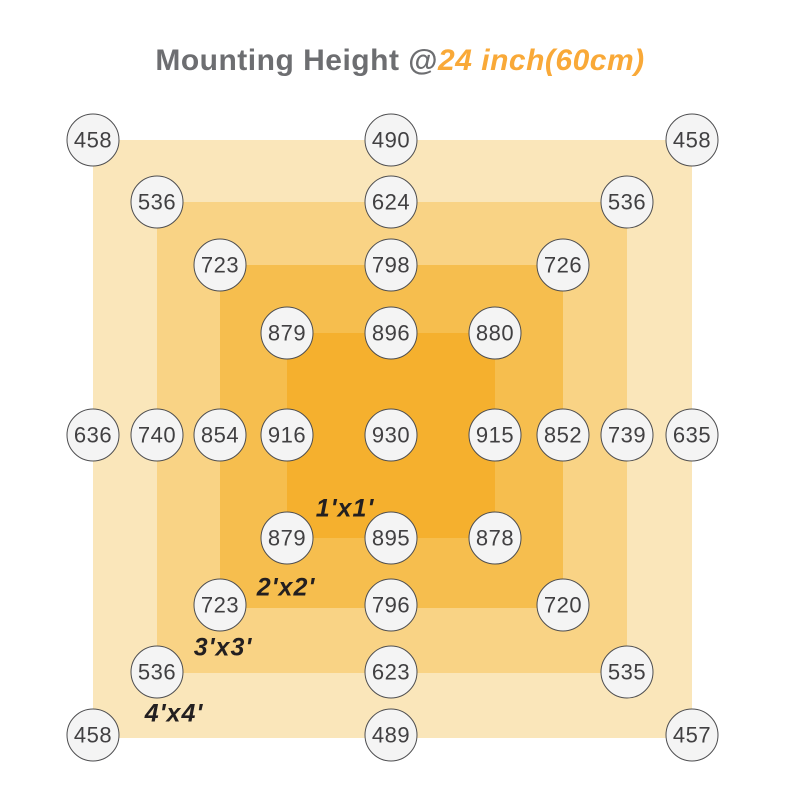 Image resolution: width=800 pixels, height=800 pixels. Describe the element at coordinates (563, 435) in the screenshot. I see `ppfd-value-circle: 852` at that location.